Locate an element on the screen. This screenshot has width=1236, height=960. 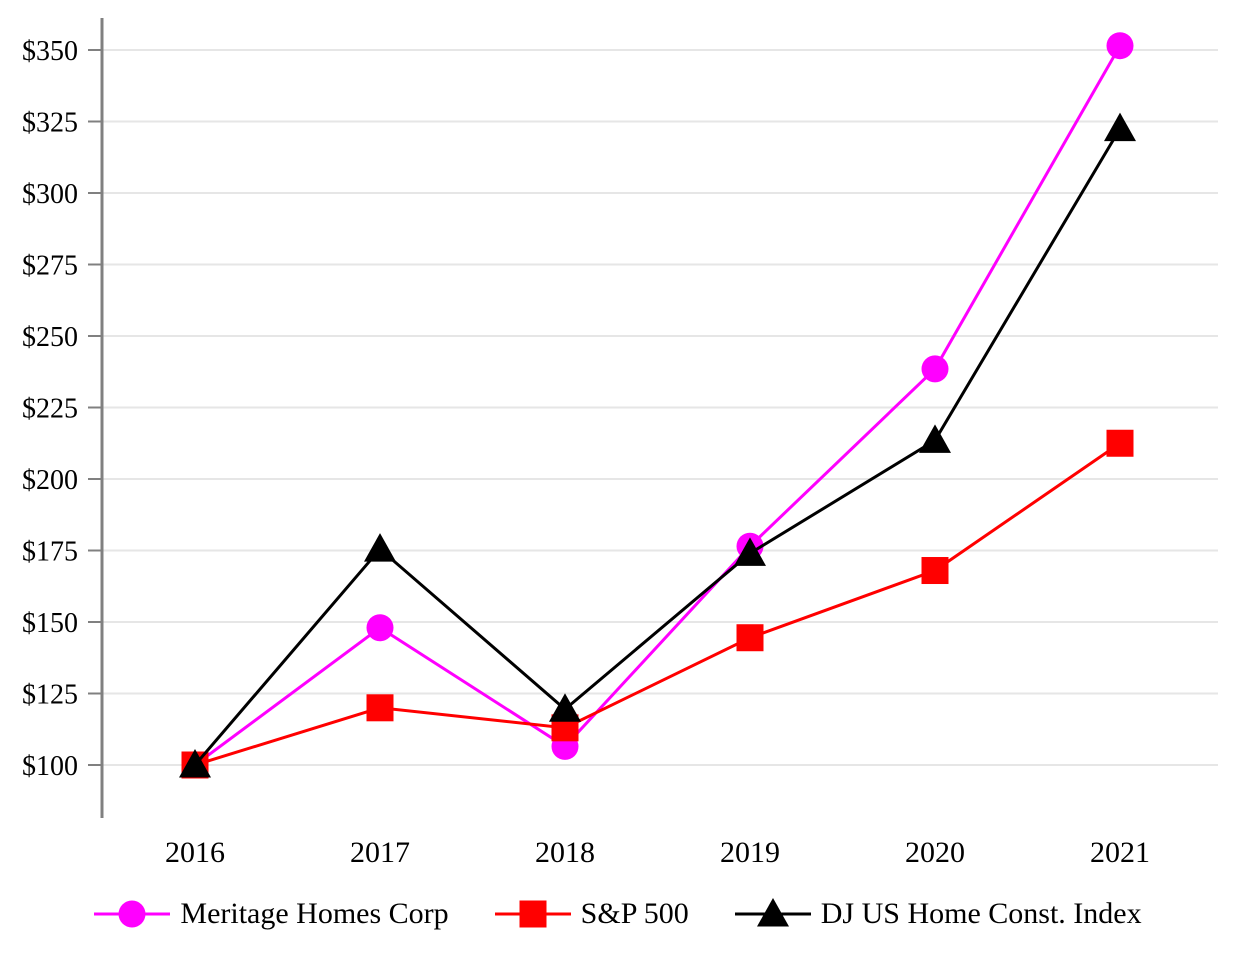
y-tick-label: $225 is located at coordinates (50, 409).